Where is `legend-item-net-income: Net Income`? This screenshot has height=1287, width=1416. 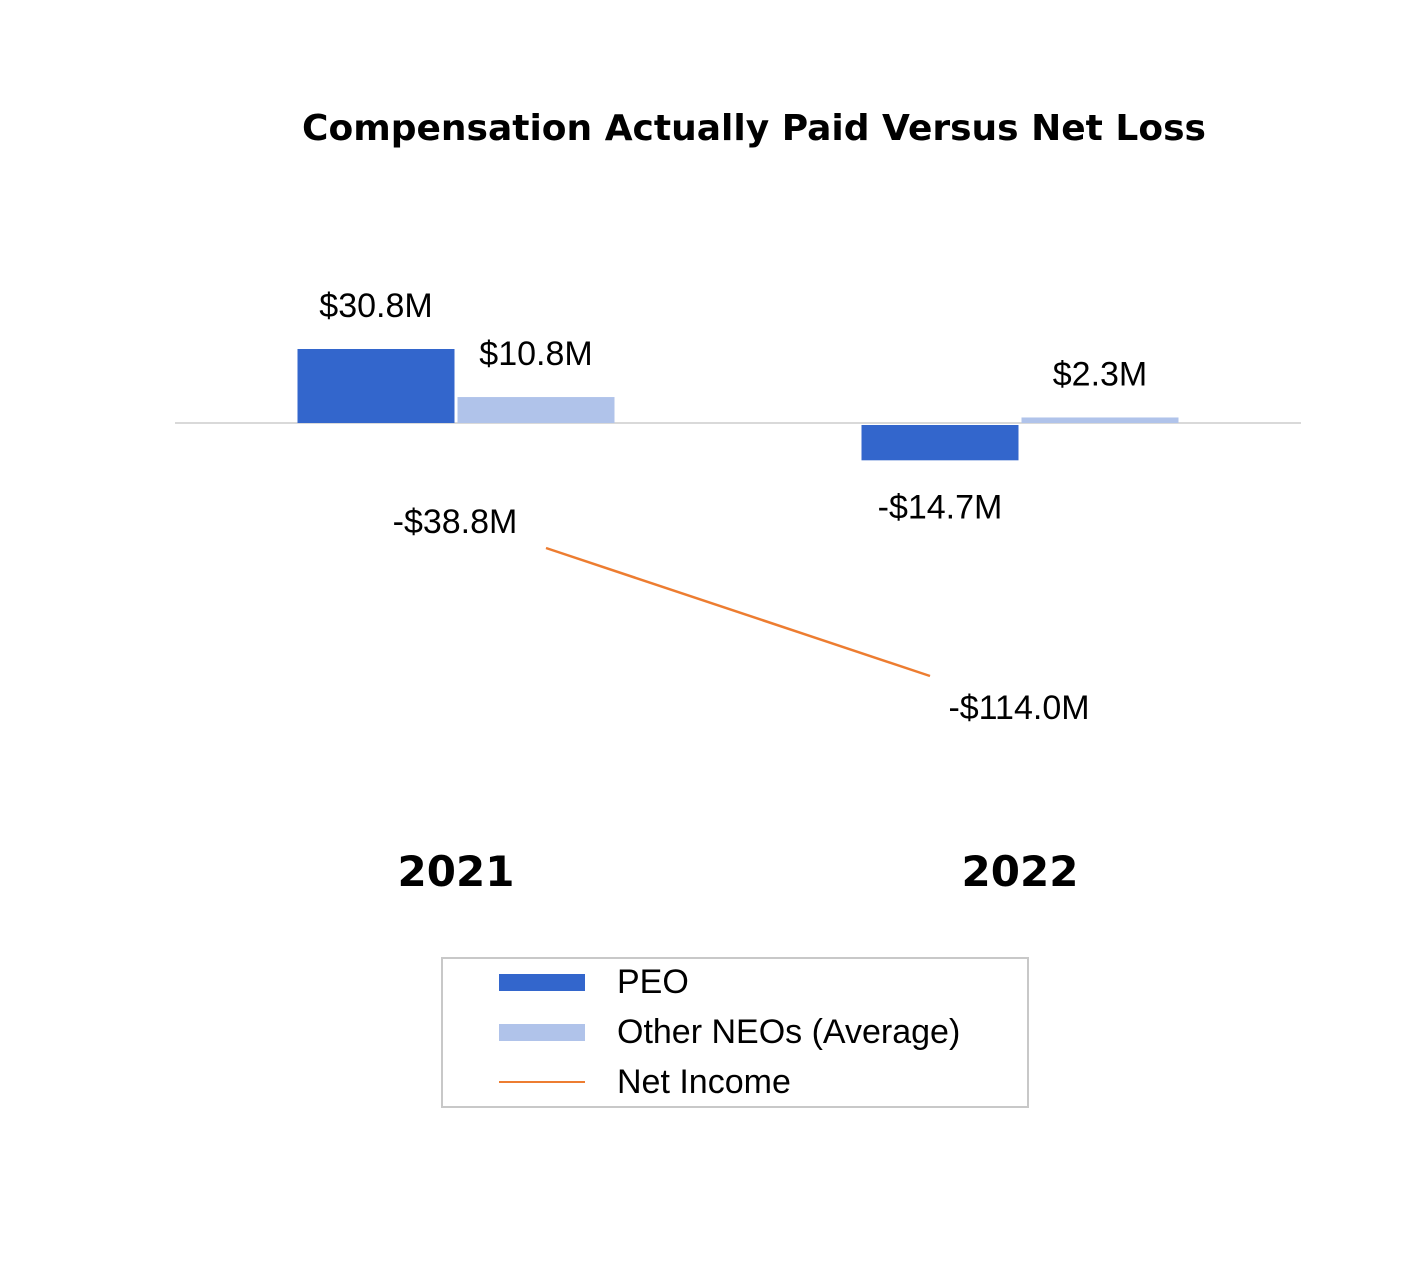 legend-item-net-income: Net Income is located at coordinates (645, 1082).